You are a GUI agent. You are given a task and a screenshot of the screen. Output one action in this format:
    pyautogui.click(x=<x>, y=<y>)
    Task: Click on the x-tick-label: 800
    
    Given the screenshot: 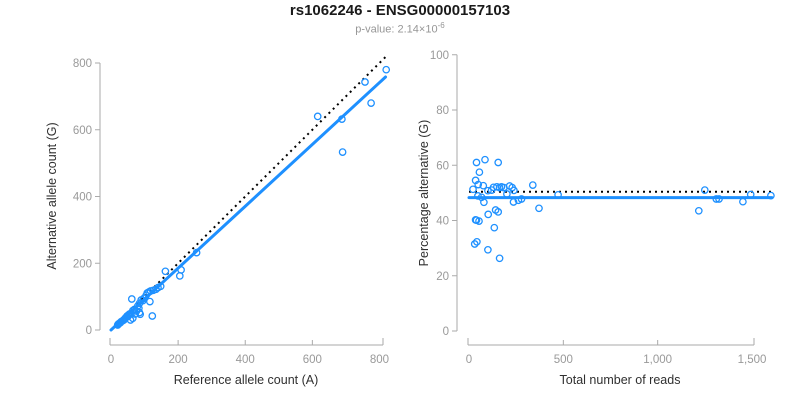 What is the action you would take?
    pyautogui.click(x=379, y=360)
    